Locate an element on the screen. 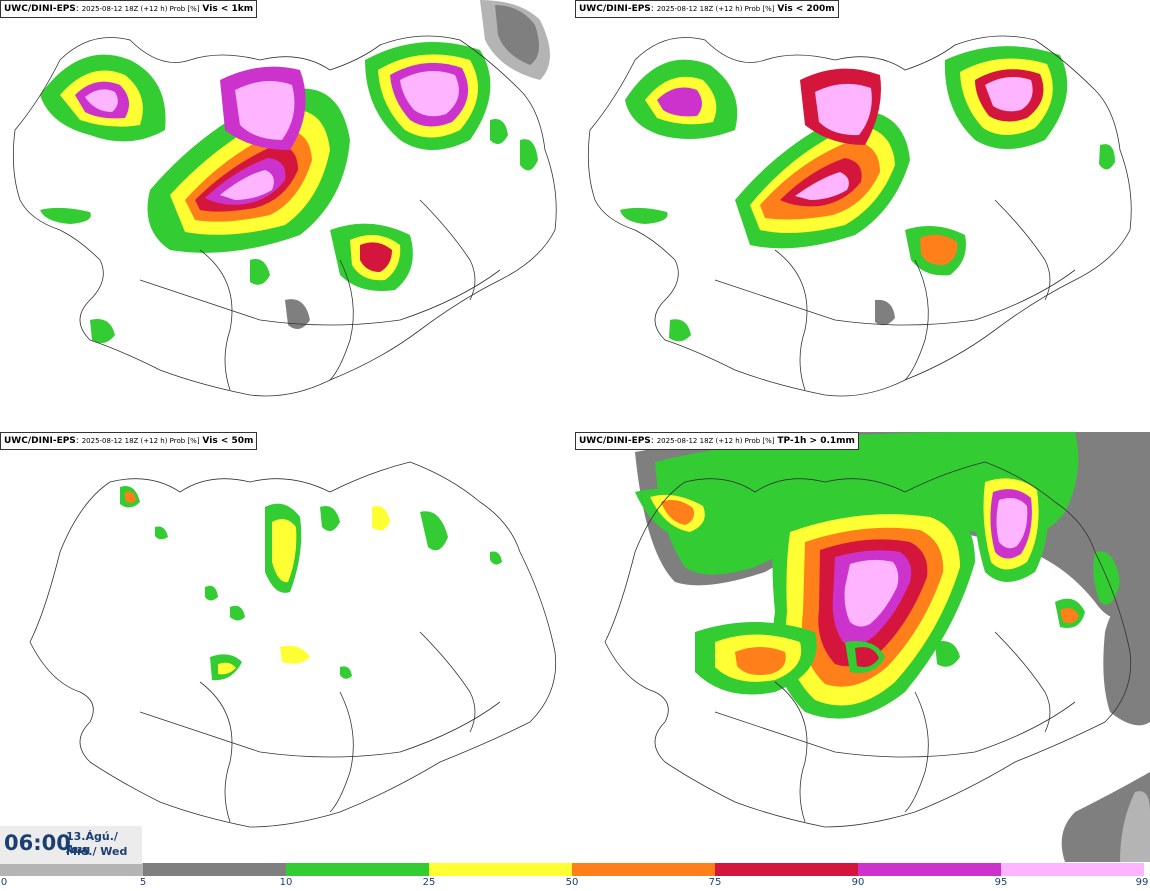  colorbar-tick-label: 5 is located at coordinates (143, 882).